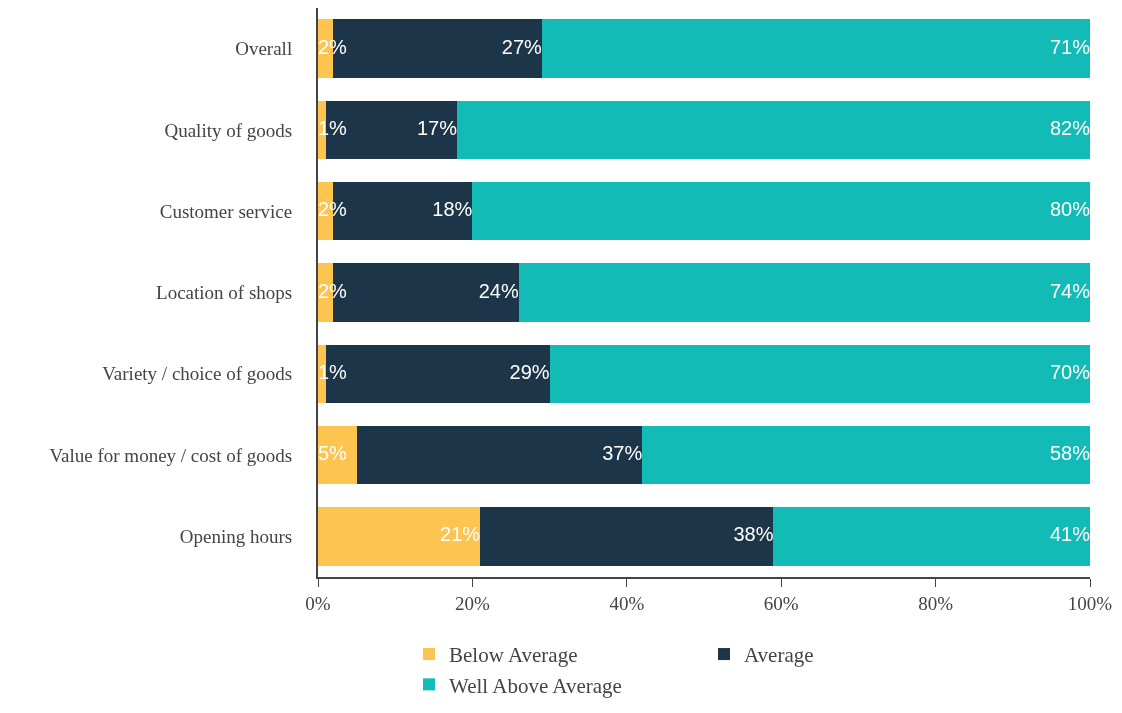  I want to click on data-label: 17%, so click(437, 127).